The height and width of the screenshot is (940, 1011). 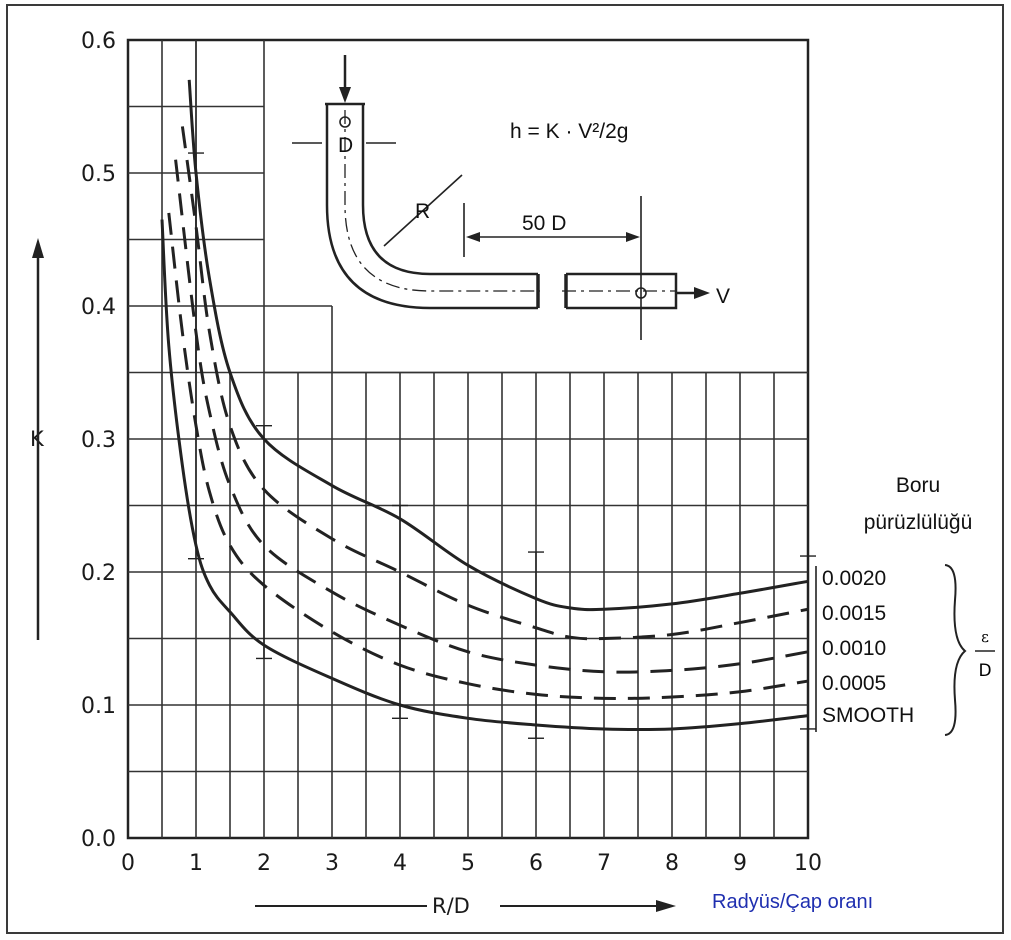 I want to click on y-tick-label: 0.4, so click(x=98, y=307).